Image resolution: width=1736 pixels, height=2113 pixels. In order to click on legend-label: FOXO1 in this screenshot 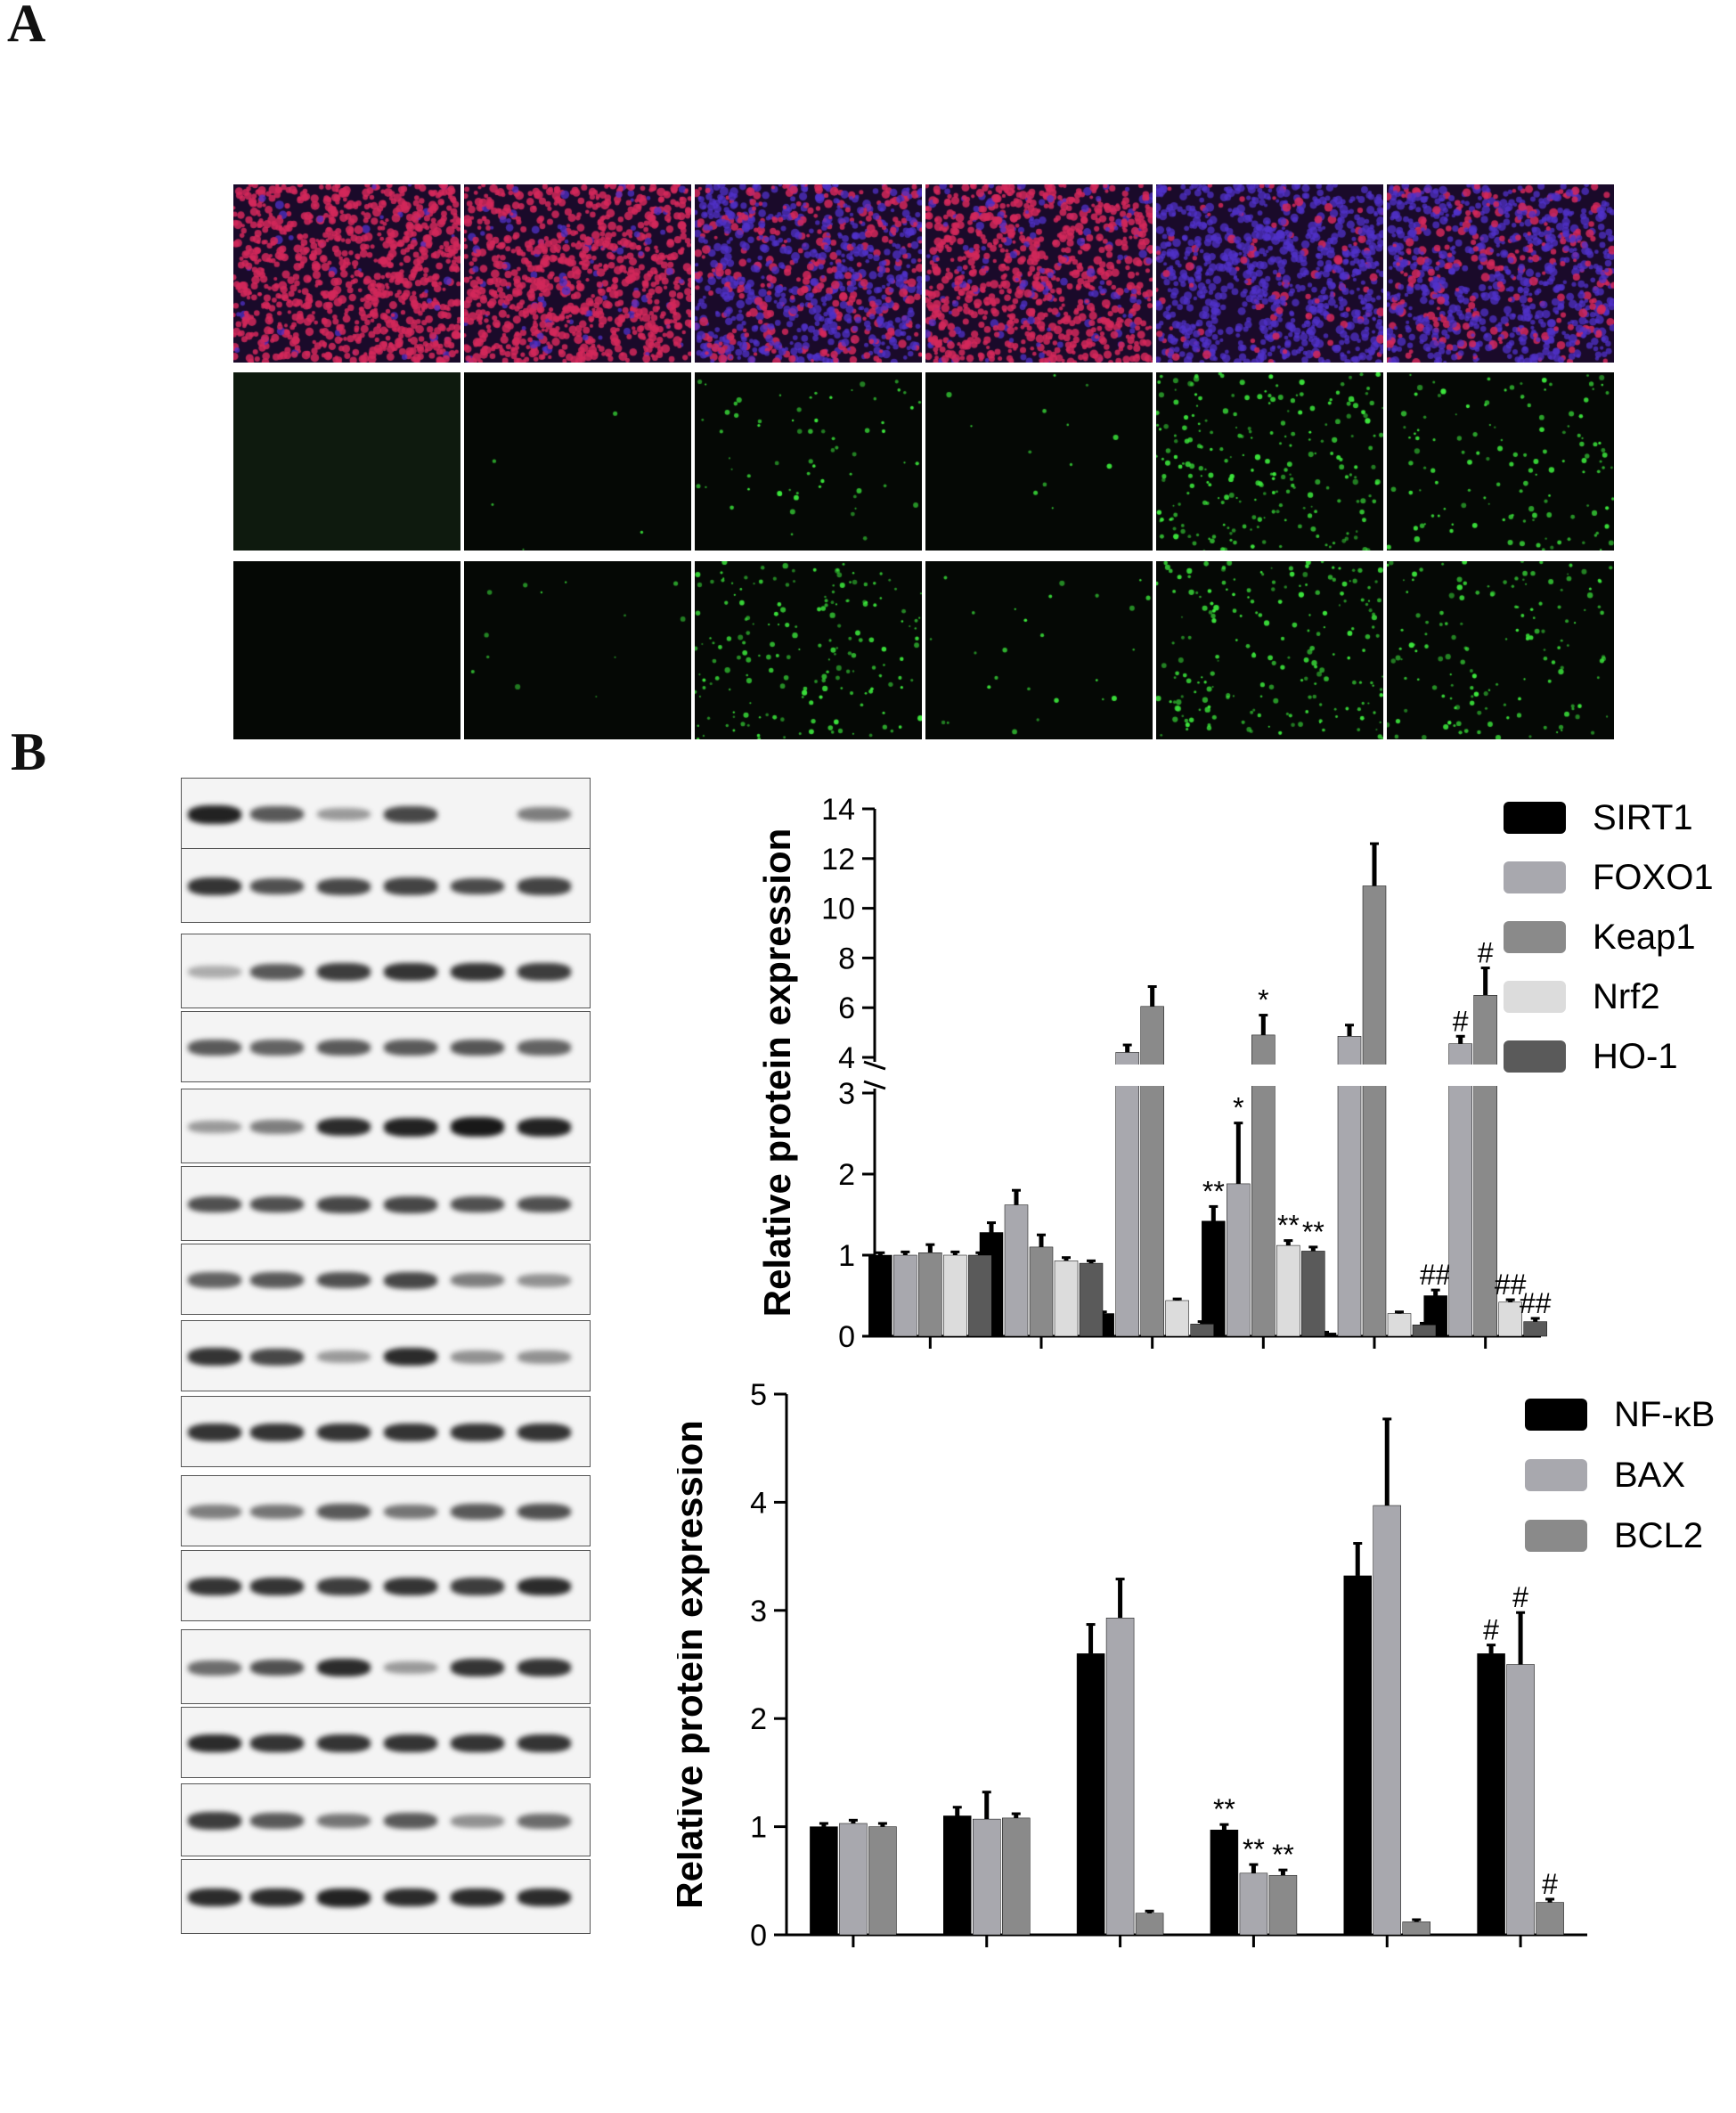, I will do `click(1654, 877)`.